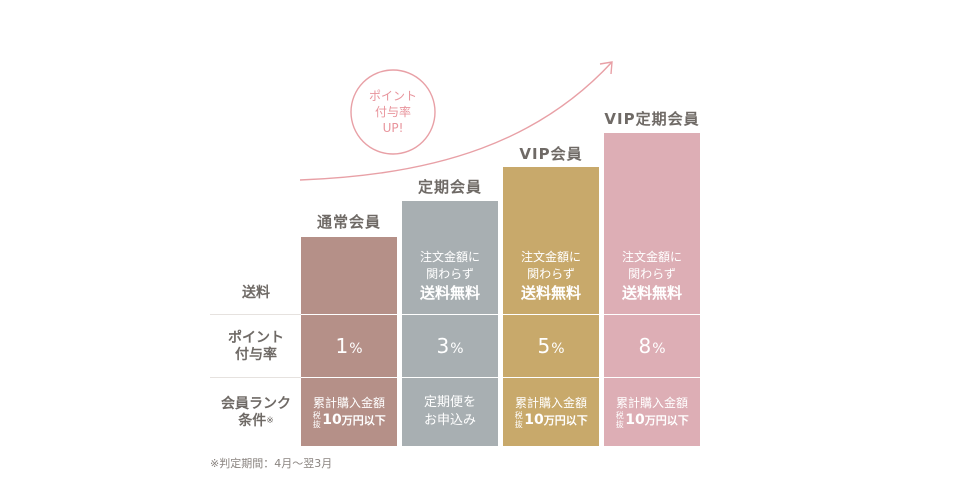  I want to click on point-rate-cell: 5%, so click(551, 346).